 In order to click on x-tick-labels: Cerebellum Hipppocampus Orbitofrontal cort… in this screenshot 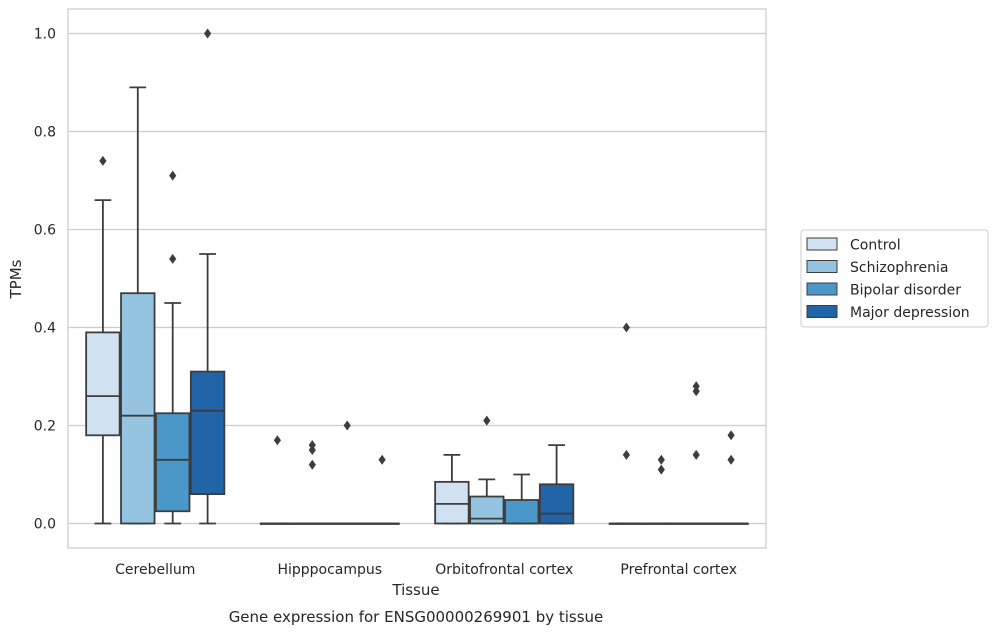, I will do `click(426, 570)`.